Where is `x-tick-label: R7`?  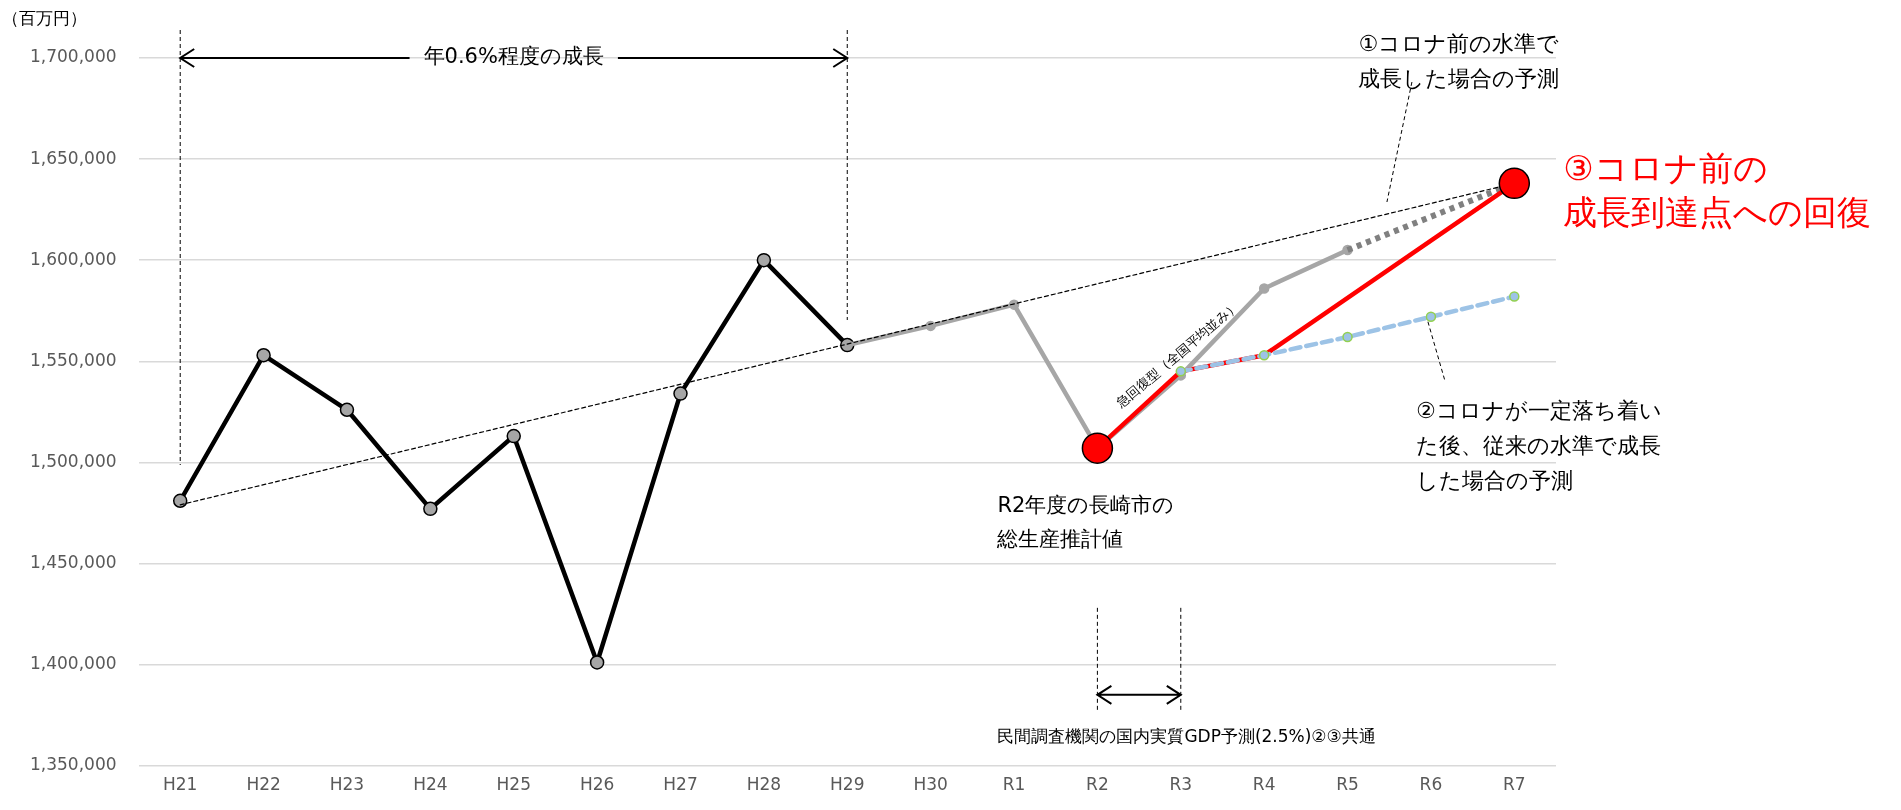
x-tick-label: R7 is located at coordinates (1514, 784).